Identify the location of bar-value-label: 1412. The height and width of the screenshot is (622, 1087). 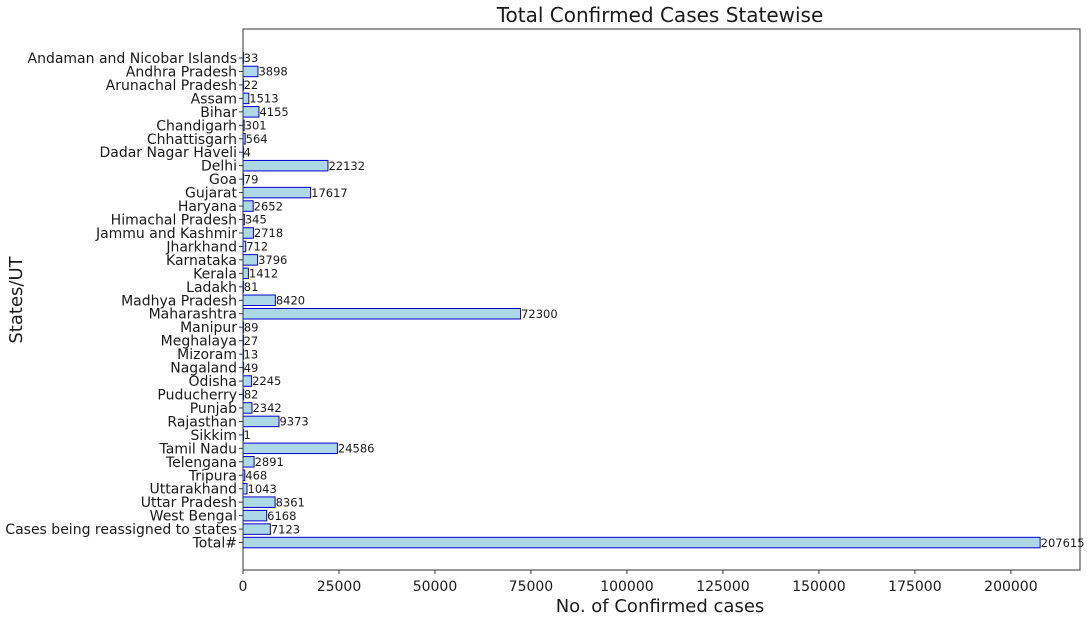
(263, 274).